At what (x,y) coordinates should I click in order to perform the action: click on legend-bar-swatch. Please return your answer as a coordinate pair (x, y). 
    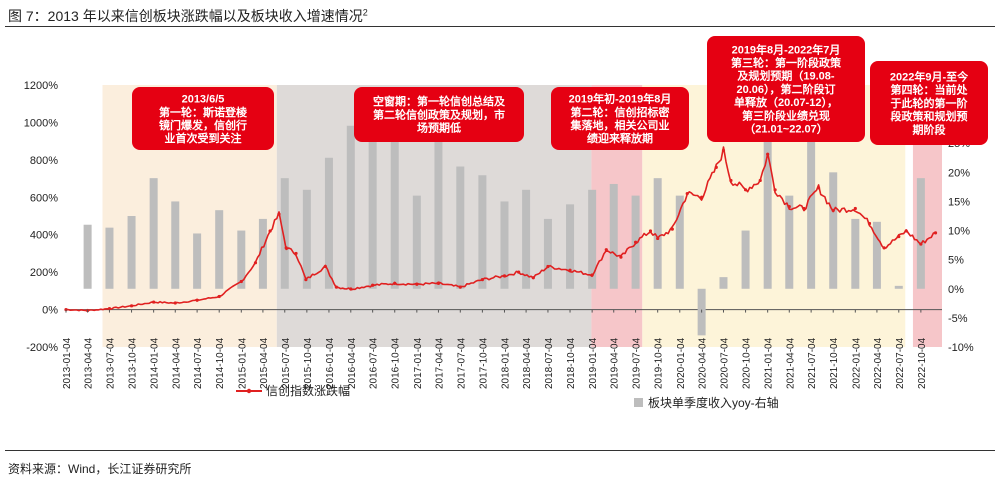
    Looking at the image, I should click on (638, 402).